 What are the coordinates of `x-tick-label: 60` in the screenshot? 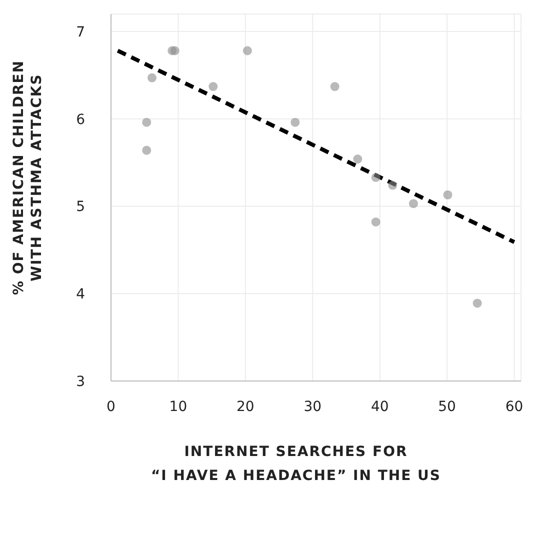 It's located at (514, 406).